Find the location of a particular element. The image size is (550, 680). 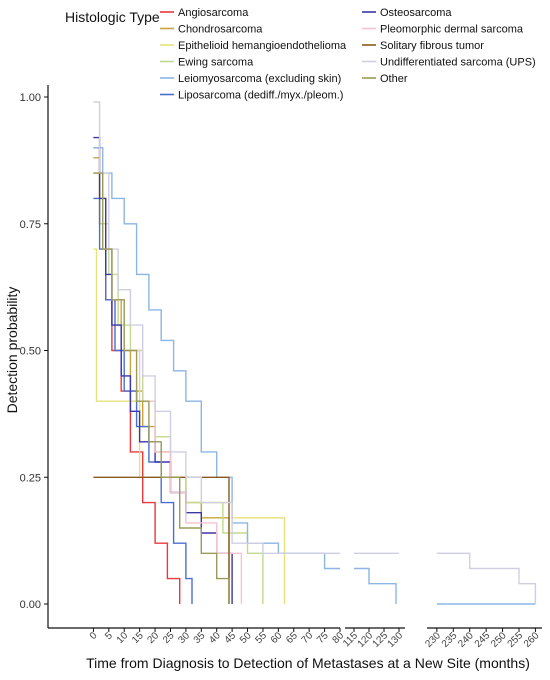

legend-label: Chondrosarcoma is located at coordinates (220, 30).